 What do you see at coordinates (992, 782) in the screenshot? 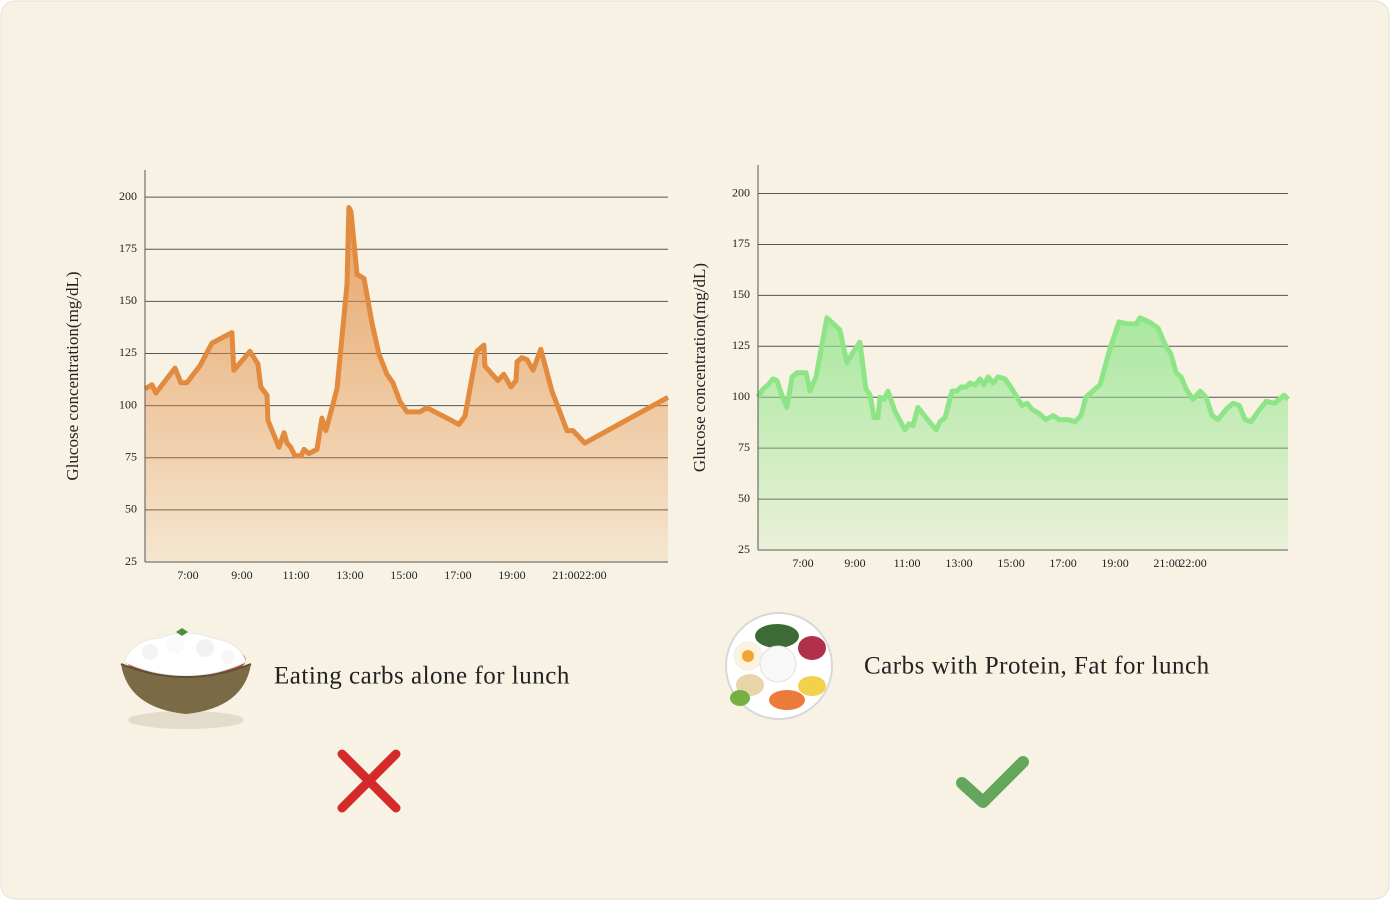
I see `check-icon` at bounding box center [992, 782].